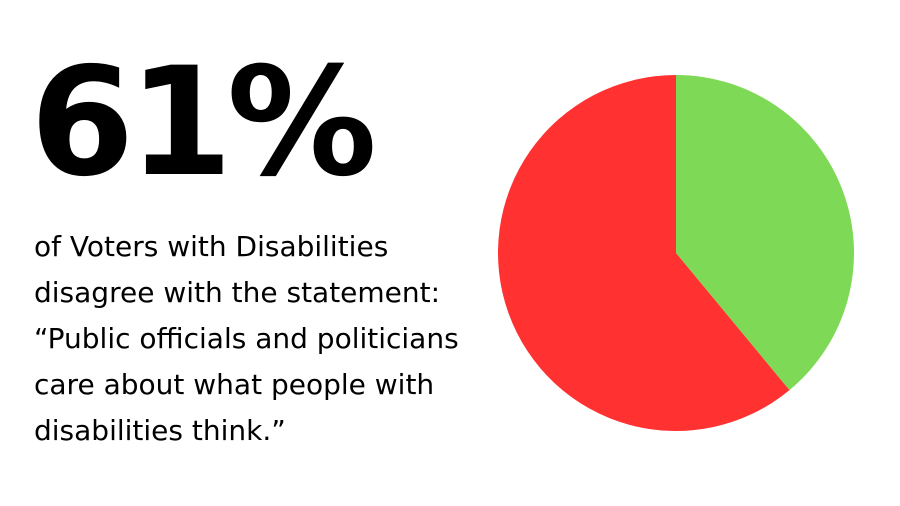  Describe the element at coordinates (237, 292) in the screenshot. I see `statement-line-2: disagree with the statement:` at that location.